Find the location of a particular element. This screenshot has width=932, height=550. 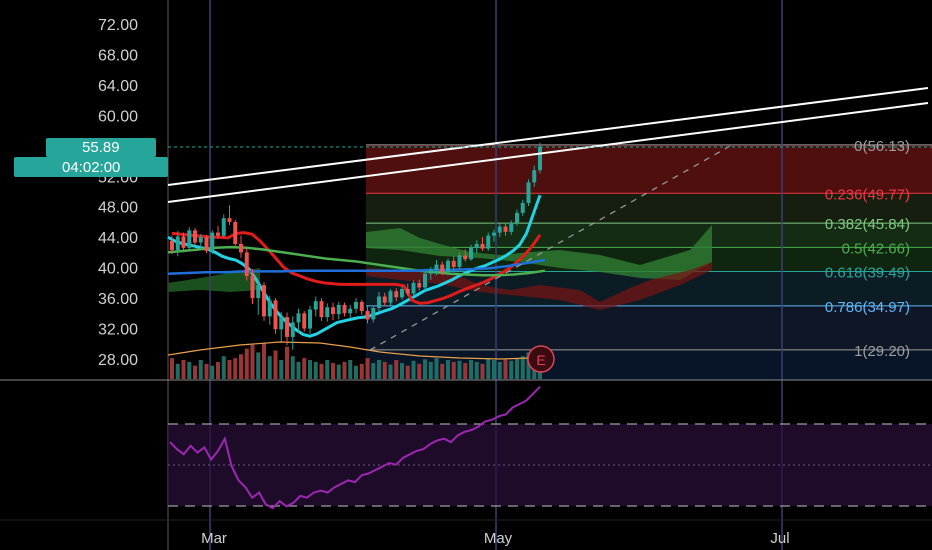

cloud-bullish-right is located at coordinates (539, 252).